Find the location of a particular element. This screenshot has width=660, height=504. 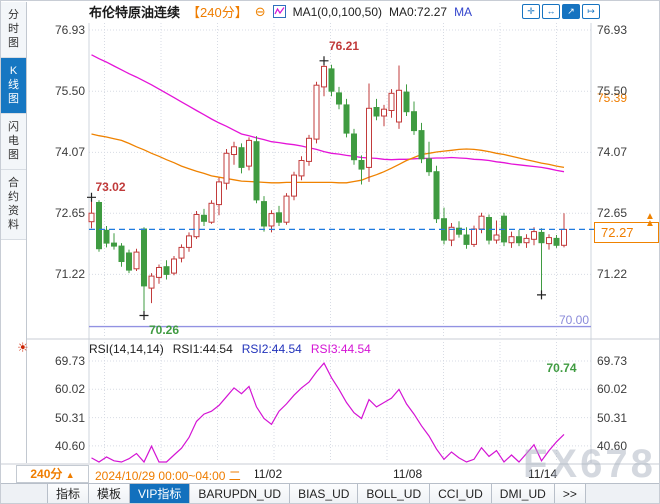

period-button-label: 240分 is located at coordinates (46, 474).